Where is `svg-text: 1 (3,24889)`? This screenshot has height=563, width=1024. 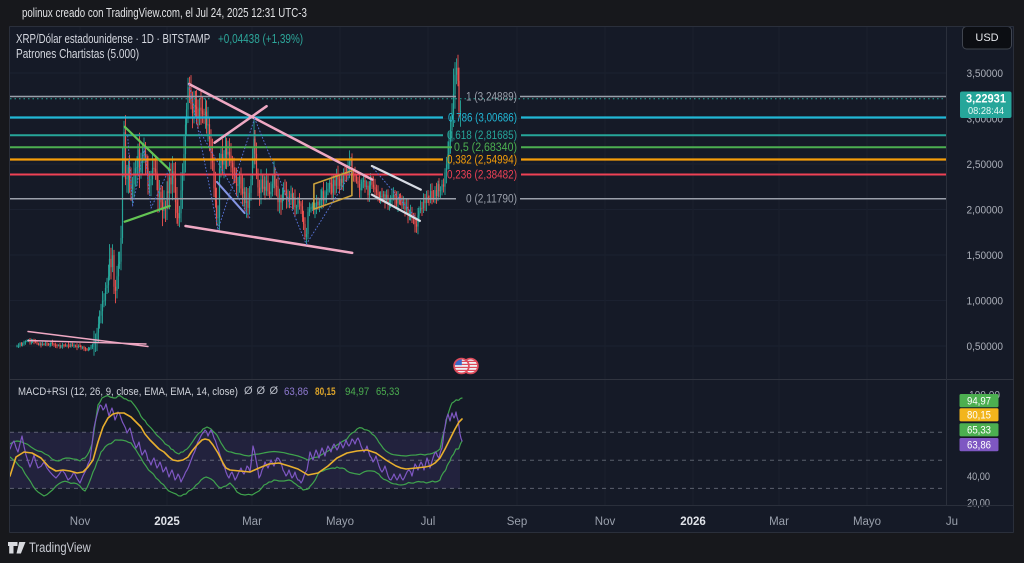 svg-text: 1 (3,24889) is located at coordinates (491, 97).